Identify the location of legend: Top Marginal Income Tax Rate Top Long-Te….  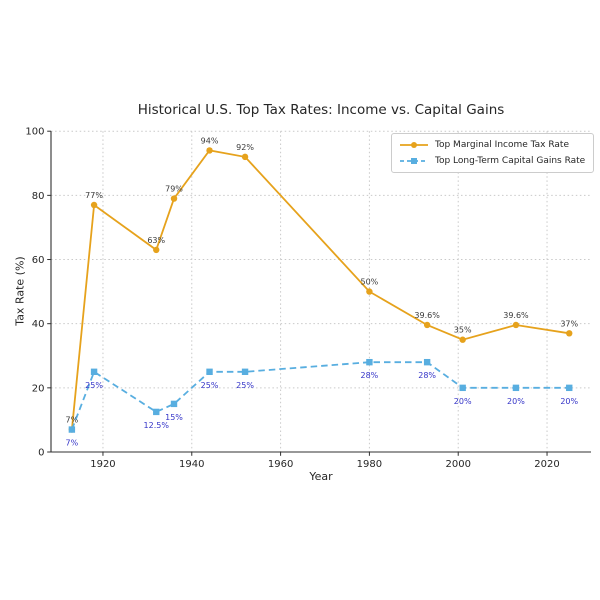
(493, 153).